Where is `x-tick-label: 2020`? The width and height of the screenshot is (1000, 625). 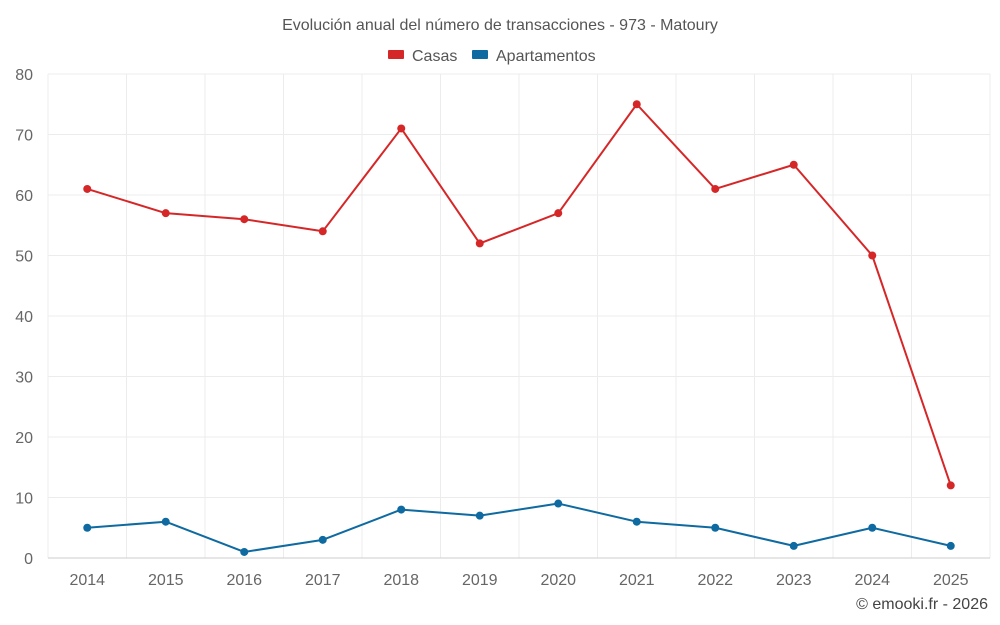 x-tick-label: 2020 is located at coordinates (558, 580).